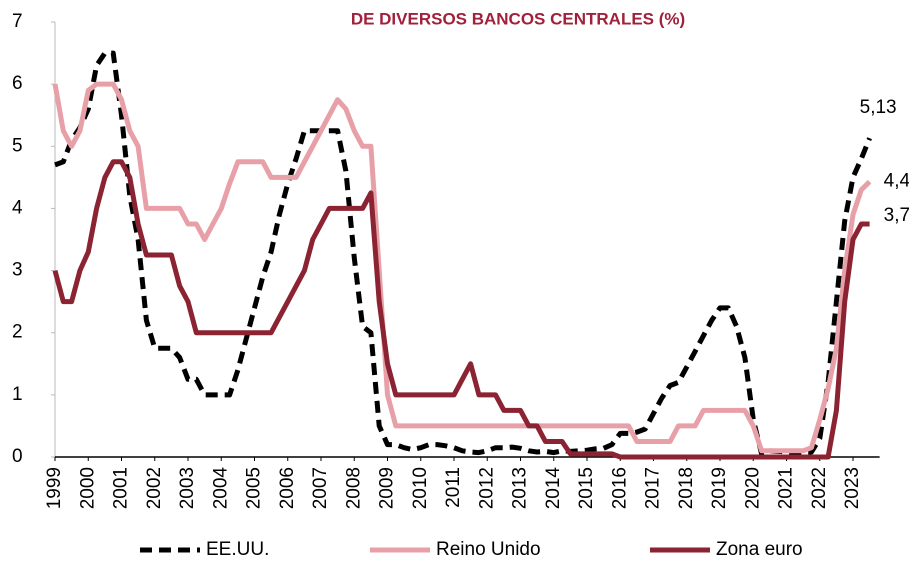 This screenshot has width=909, height=566. Describe the element at coordinates (518, 18) in the screenshot. I see `chart-title: DE DIVERSOS BANCOS CENTRALES (%)` at that location.